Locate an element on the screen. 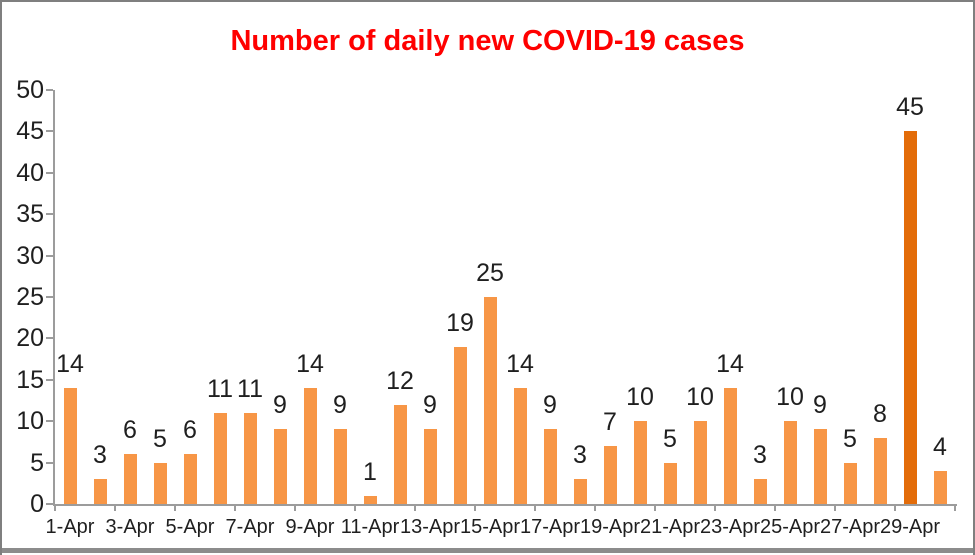 The width and height of the screenshot is (975, 555). x-axis-tick-label: 29-Apr is located at coordinates (910, 527).